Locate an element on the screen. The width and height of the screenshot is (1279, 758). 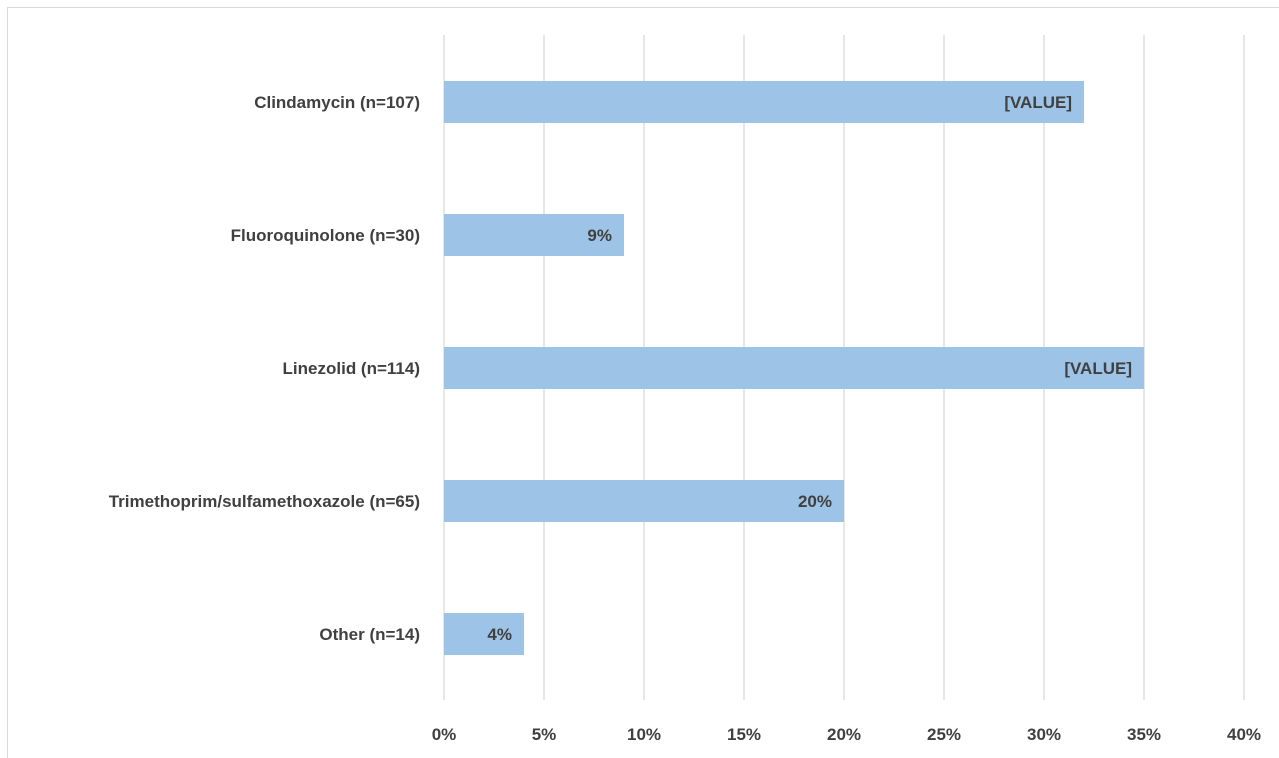
category-label: Trimethoprim/sulfamethoxazole (n=65) is located at coordinates (264, 501).